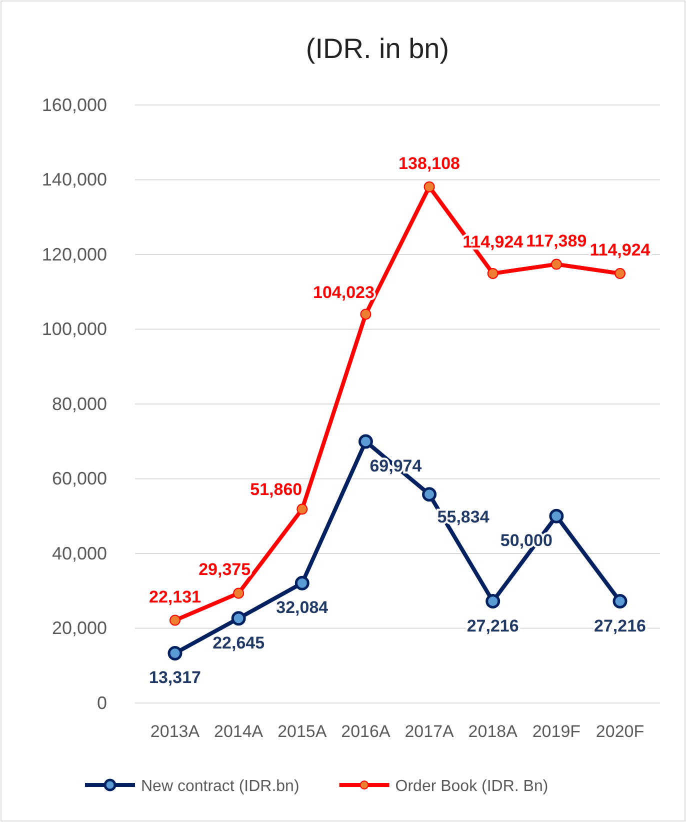  Describe the element at coordinates (175, 678) in the screenshot. I see `data-label: 13,317` at that location.